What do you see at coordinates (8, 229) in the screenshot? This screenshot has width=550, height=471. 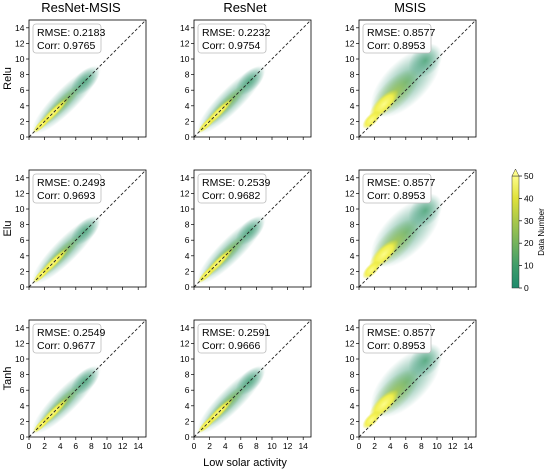 I see `row-title: Elu` at bounding box center [8, 229].